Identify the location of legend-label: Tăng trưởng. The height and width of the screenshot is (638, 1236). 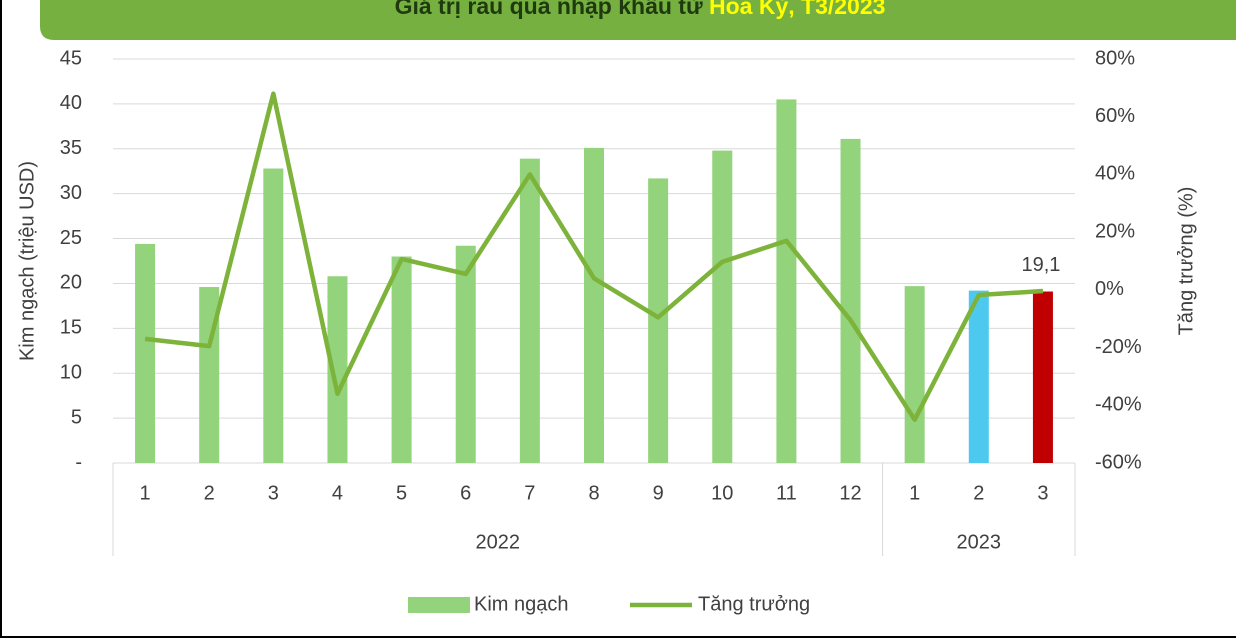
(754, 604).